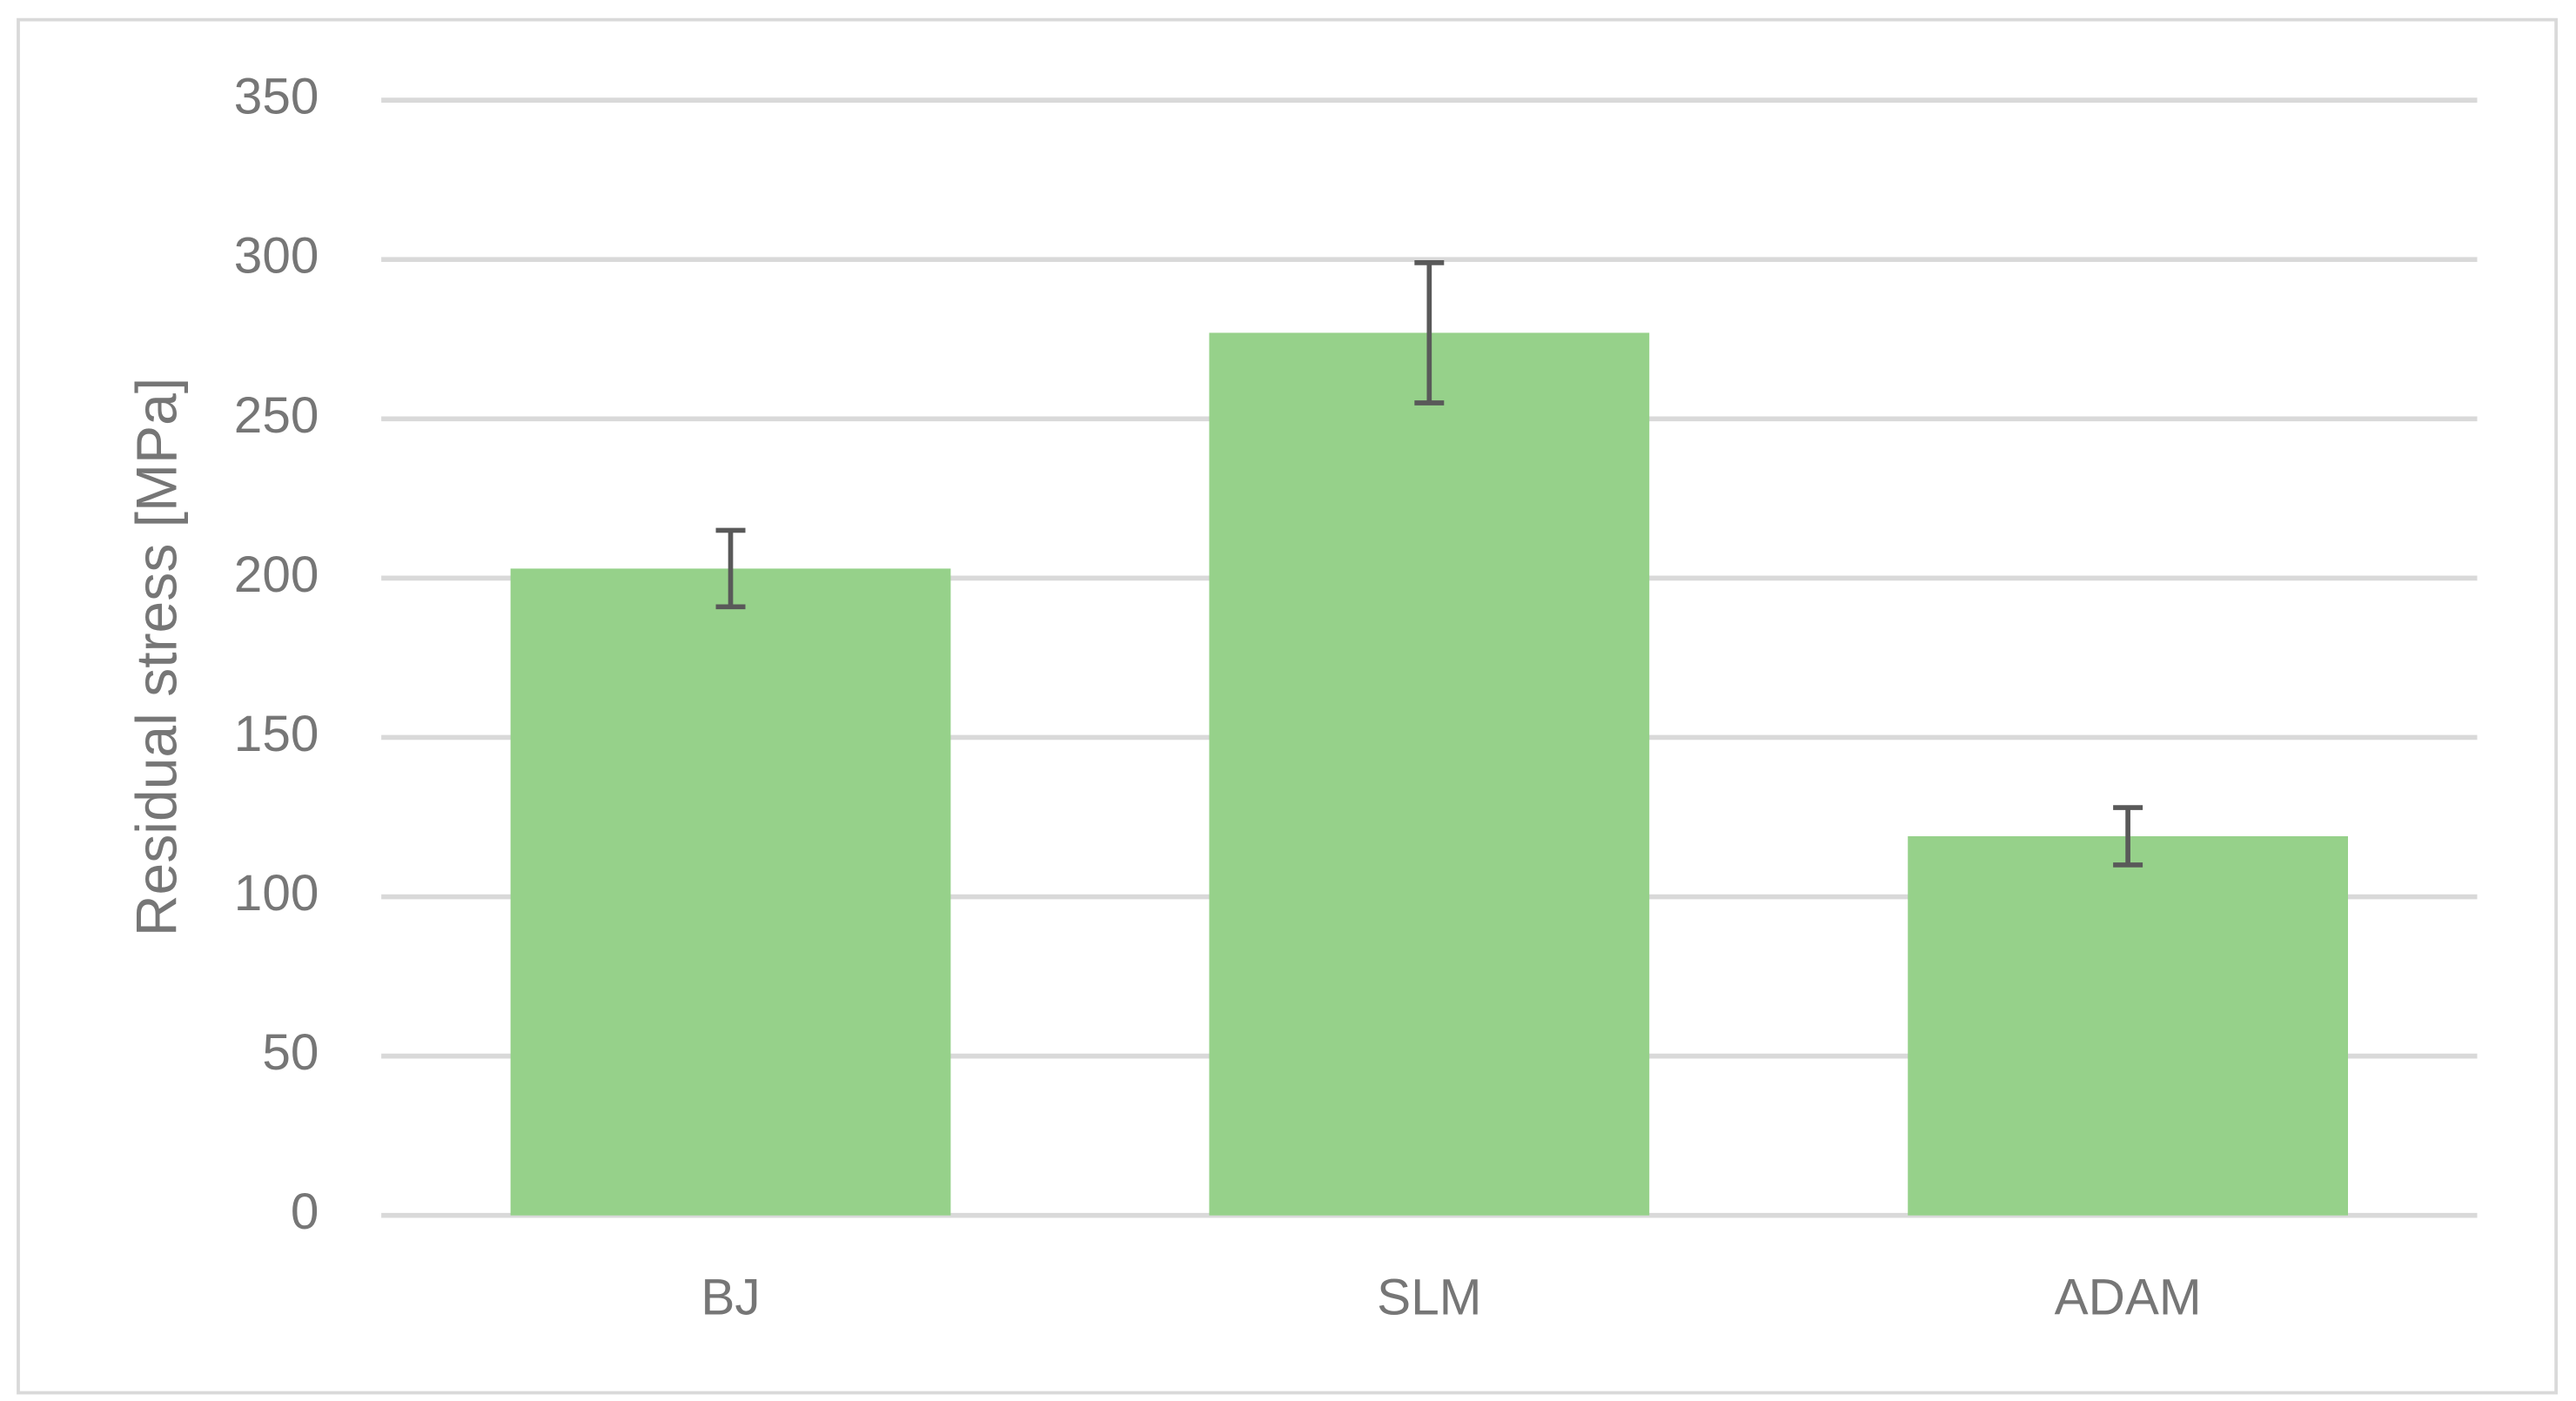  I want to click on y-tick-label: 100, so click(277, 893).